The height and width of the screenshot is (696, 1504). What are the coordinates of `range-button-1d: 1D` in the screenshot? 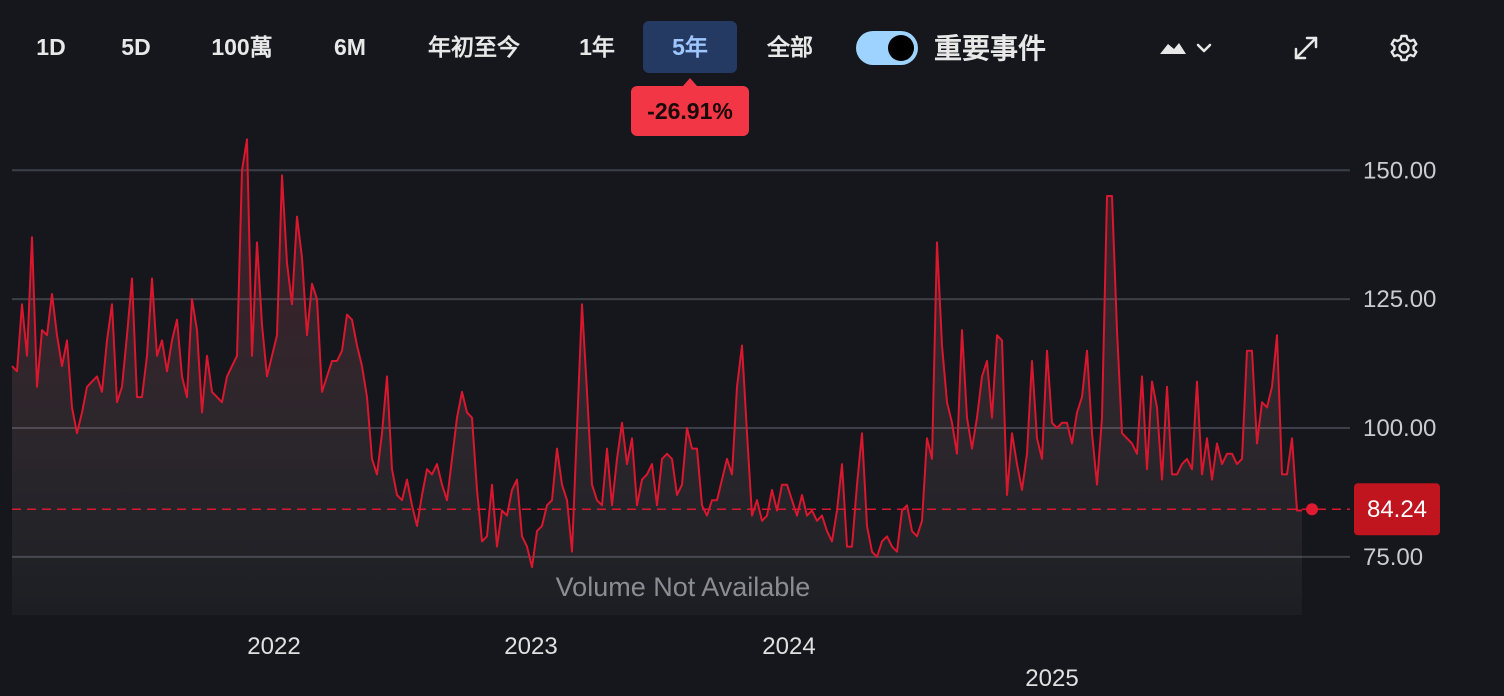 It's located at (51, 47).